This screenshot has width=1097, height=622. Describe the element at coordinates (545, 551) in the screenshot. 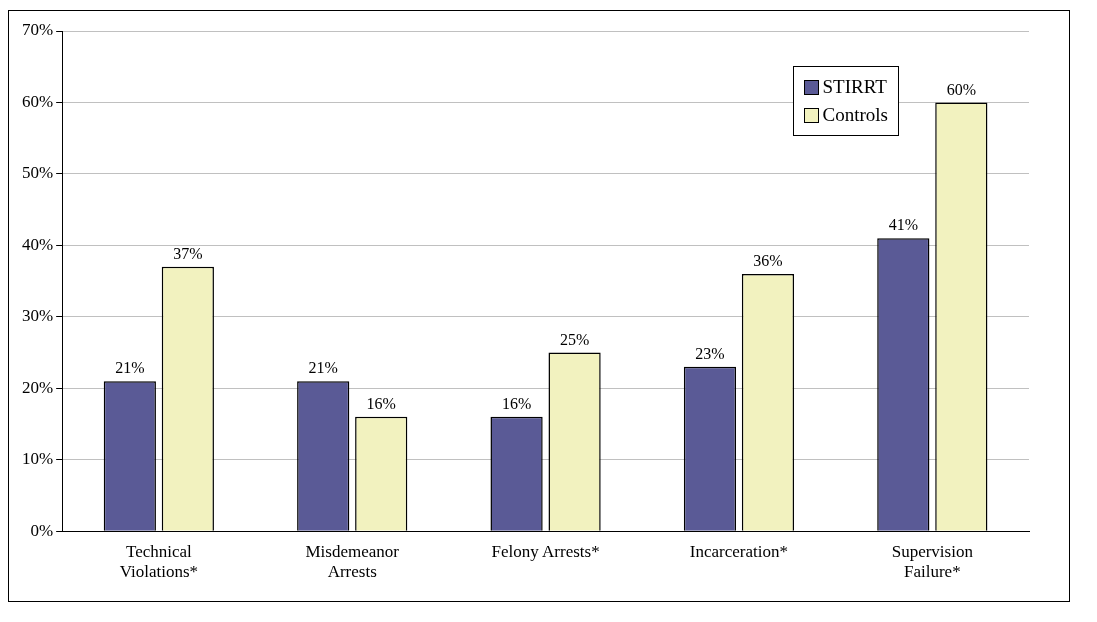

I see `x-tick-label: Felony Arrests*` at that location.